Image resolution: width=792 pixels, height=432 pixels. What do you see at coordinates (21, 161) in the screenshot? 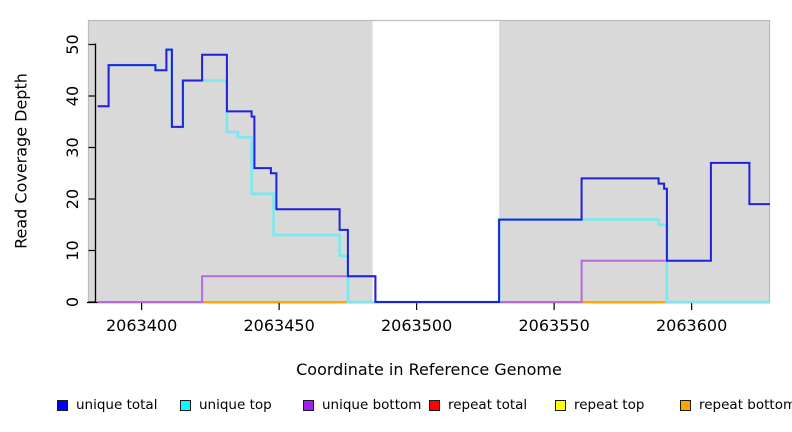
I see `y-axis-title: Read Coverage Depth` at bounding box center [21, 161].